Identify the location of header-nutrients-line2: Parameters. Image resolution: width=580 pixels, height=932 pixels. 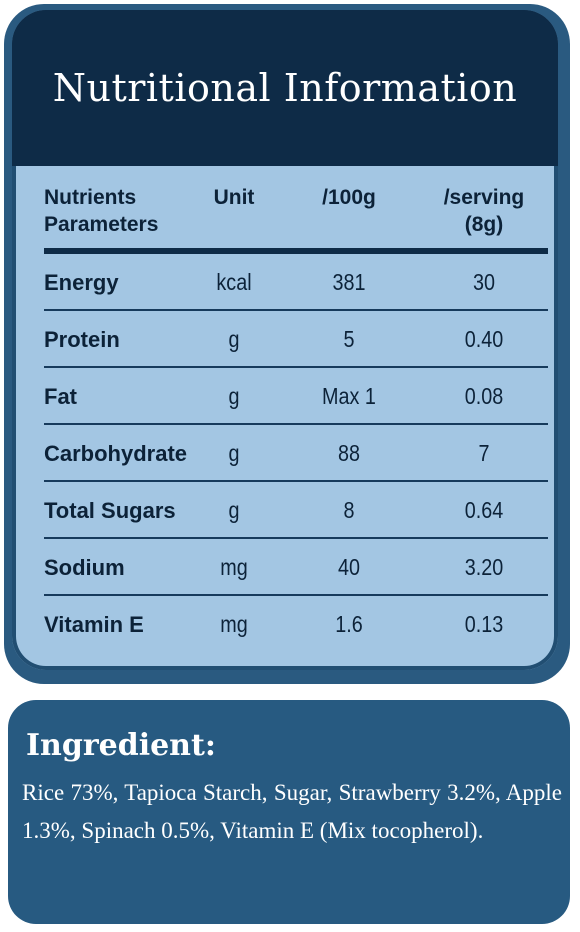
(101, 224).